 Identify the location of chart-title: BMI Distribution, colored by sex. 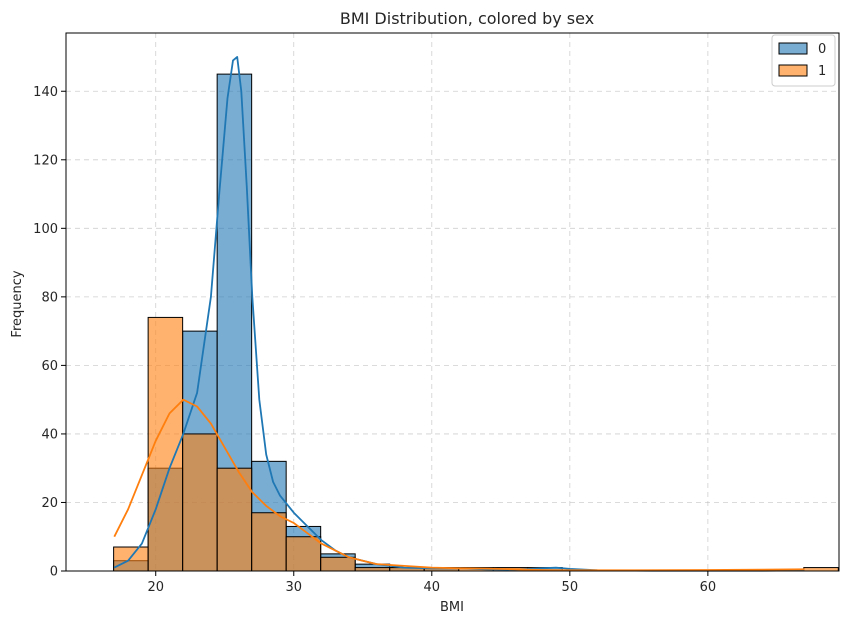
(467, 18).